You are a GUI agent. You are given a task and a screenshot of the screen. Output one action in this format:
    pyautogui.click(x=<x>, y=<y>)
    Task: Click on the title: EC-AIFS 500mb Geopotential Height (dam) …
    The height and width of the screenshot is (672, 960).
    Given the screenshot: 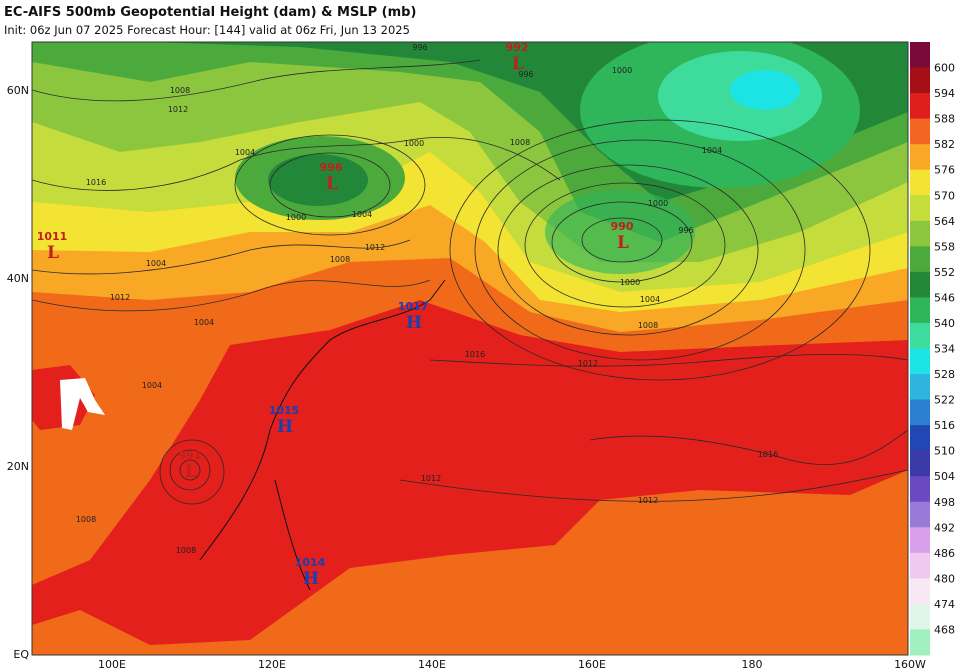 What is the action you would take?
    pyautogui.click(x=210, y=12)
    